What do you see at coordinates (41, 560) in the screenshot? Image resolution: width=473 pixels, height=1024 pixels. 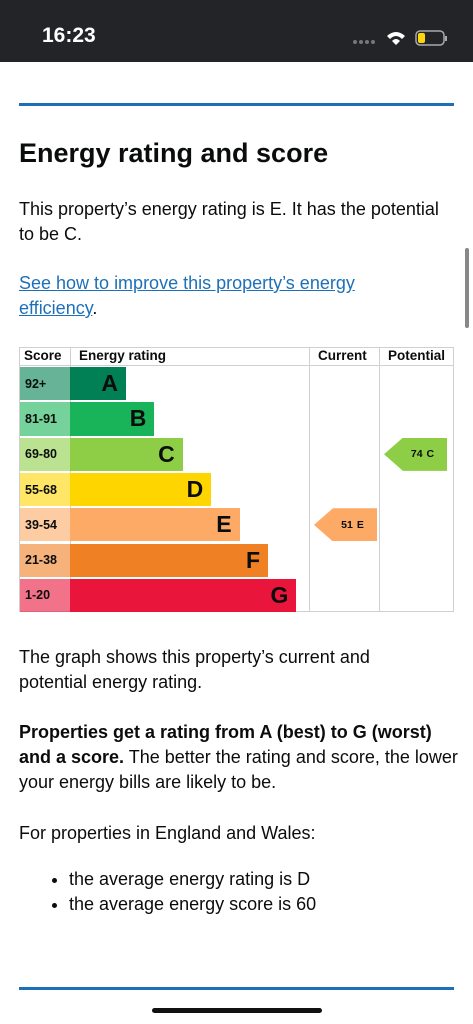 I see `score-range: 21-38` at bounding box center [41, 560].